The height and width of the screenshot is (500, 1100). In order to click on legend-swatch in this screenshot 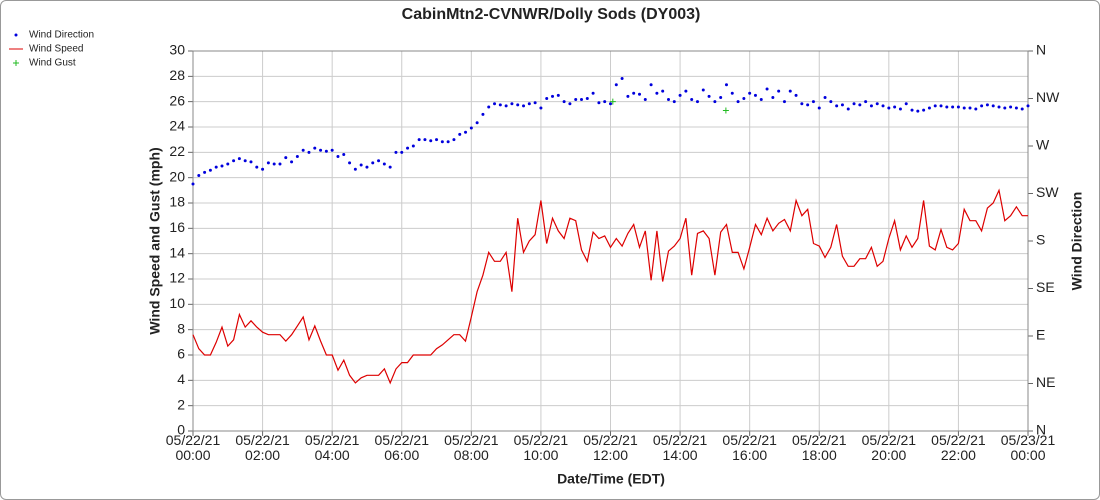, I will do `click(16, 63)`.